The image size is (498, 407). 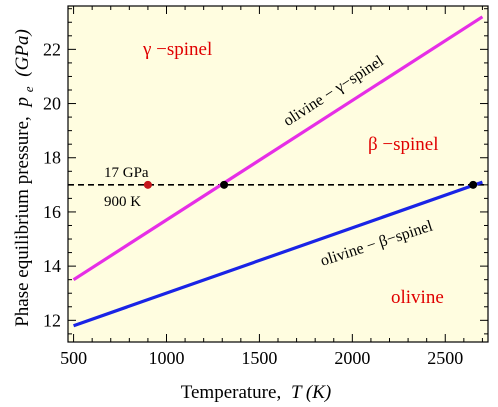 I want to click on y-tick-label: 16, so click(x=52, y=212).